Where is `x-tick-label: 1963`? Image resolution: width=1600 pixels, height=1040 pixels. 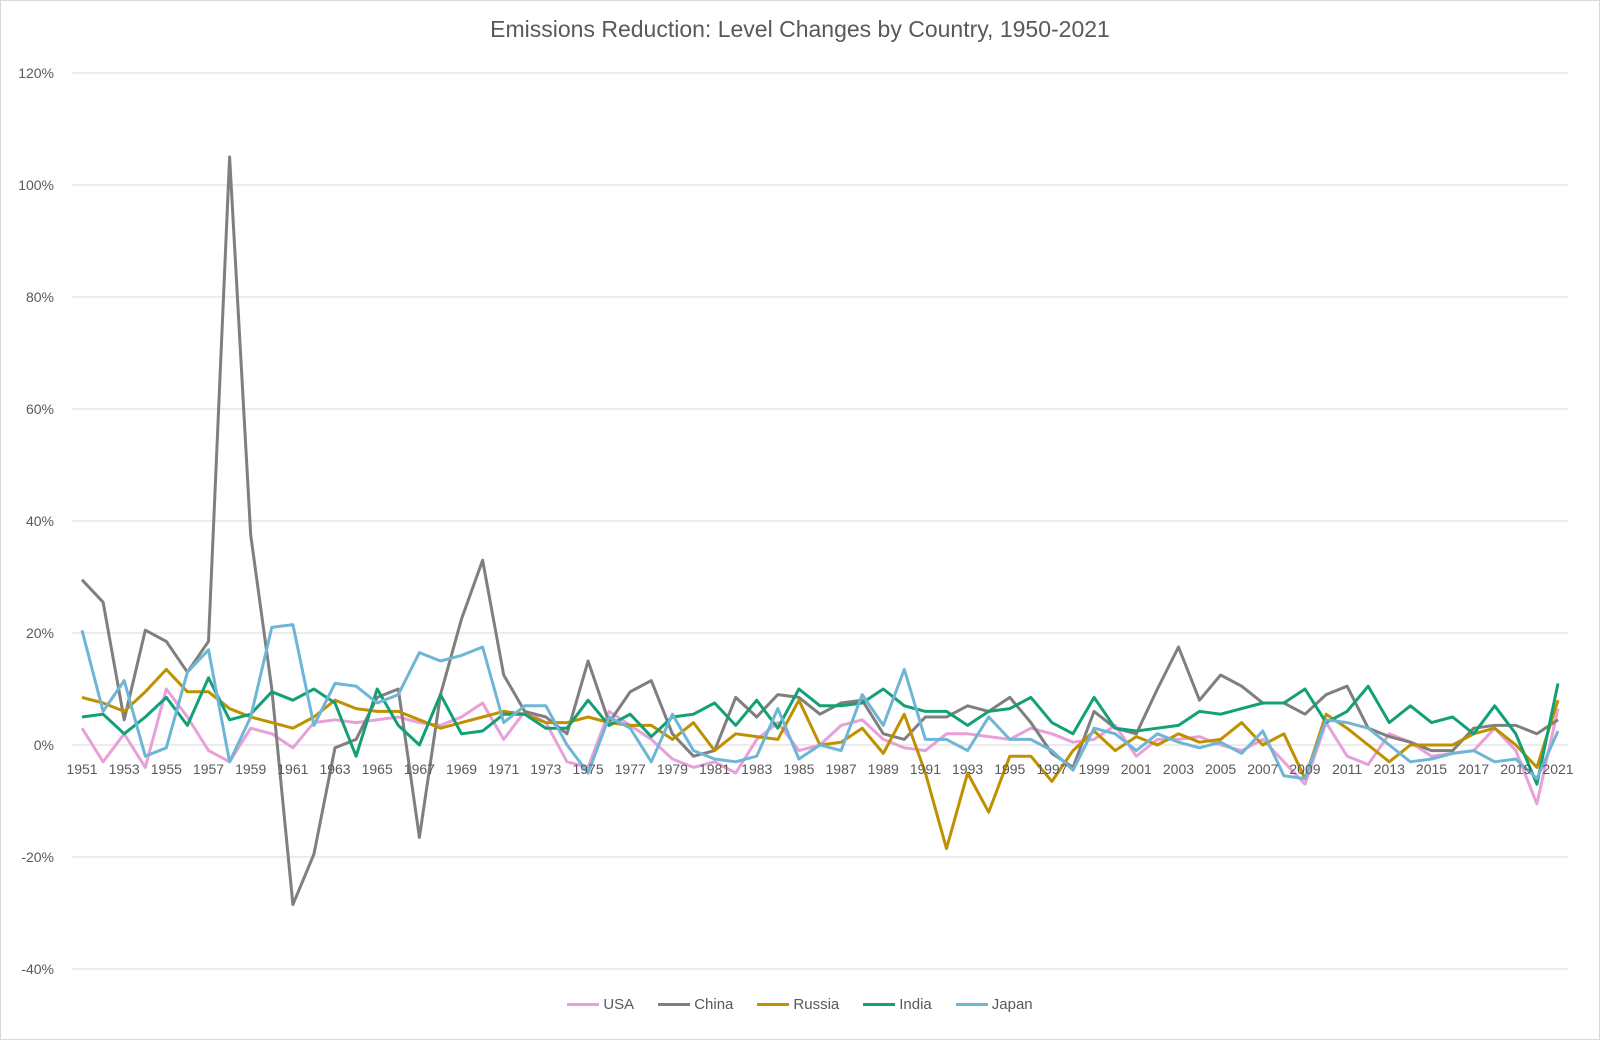 x-tick-label: 1963 is located at coordinates (334, 769).